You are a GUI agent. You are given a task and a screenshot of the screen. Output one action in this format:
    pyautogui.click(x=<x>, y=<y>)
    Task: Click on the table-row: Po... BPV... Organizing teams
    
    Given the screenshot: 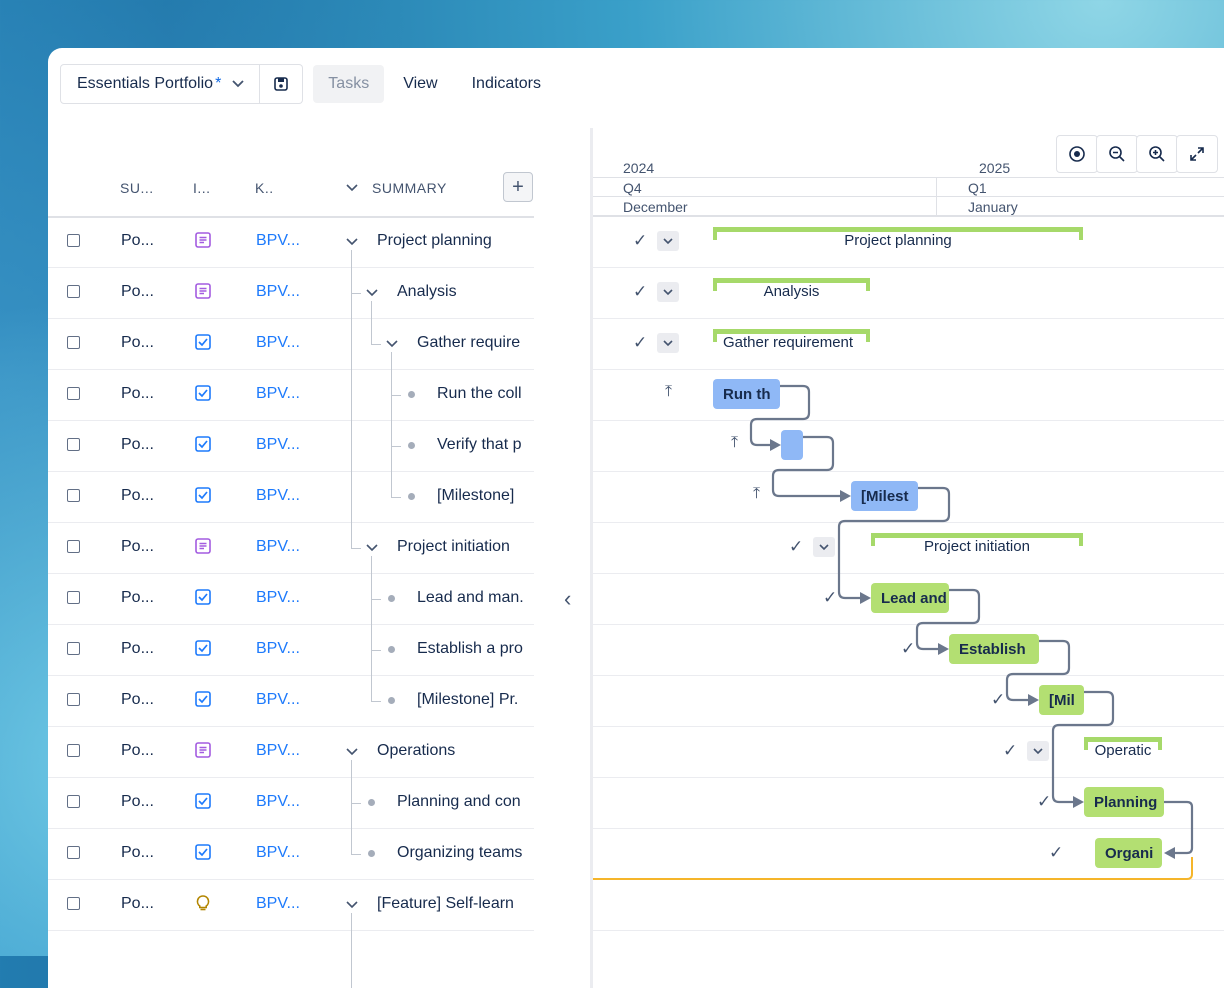 What is the action you would take?
    pyautogui.click(x=291, y=854)
    